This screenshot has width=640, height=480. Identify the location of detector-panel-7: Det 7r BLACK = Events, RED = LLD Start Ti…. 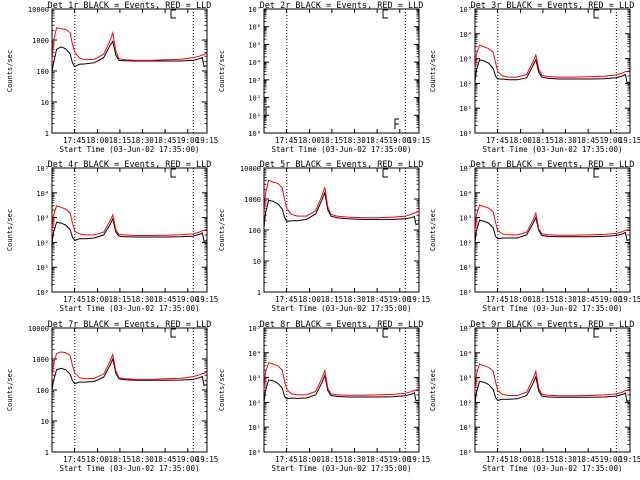
(112, 396).